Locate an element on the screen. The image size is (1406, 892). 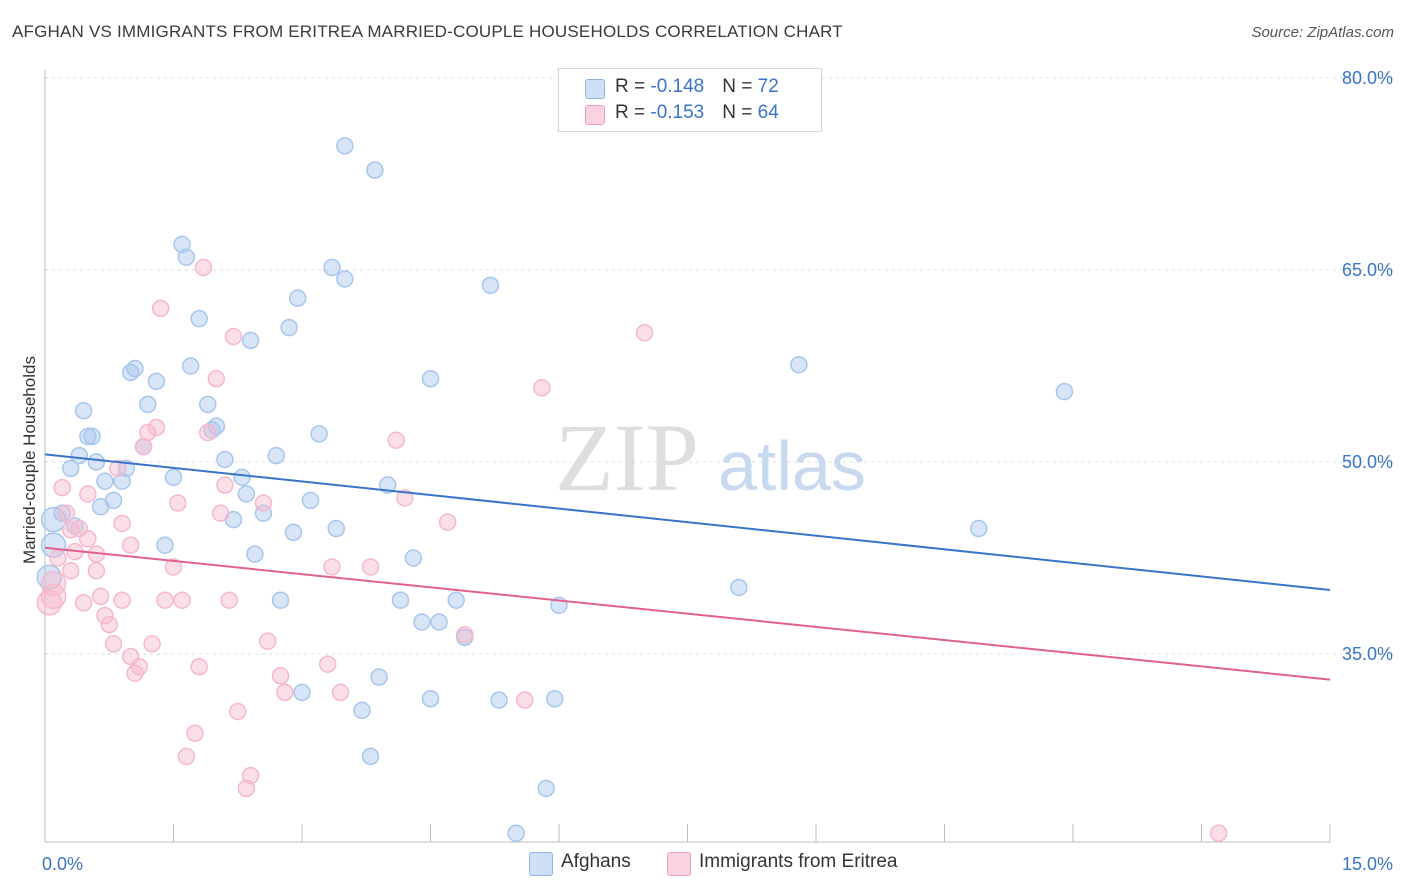
correlation-legend: R = -0.148 N = 72 R = -0.153 N = 64 is located at coordinates (690, 100).